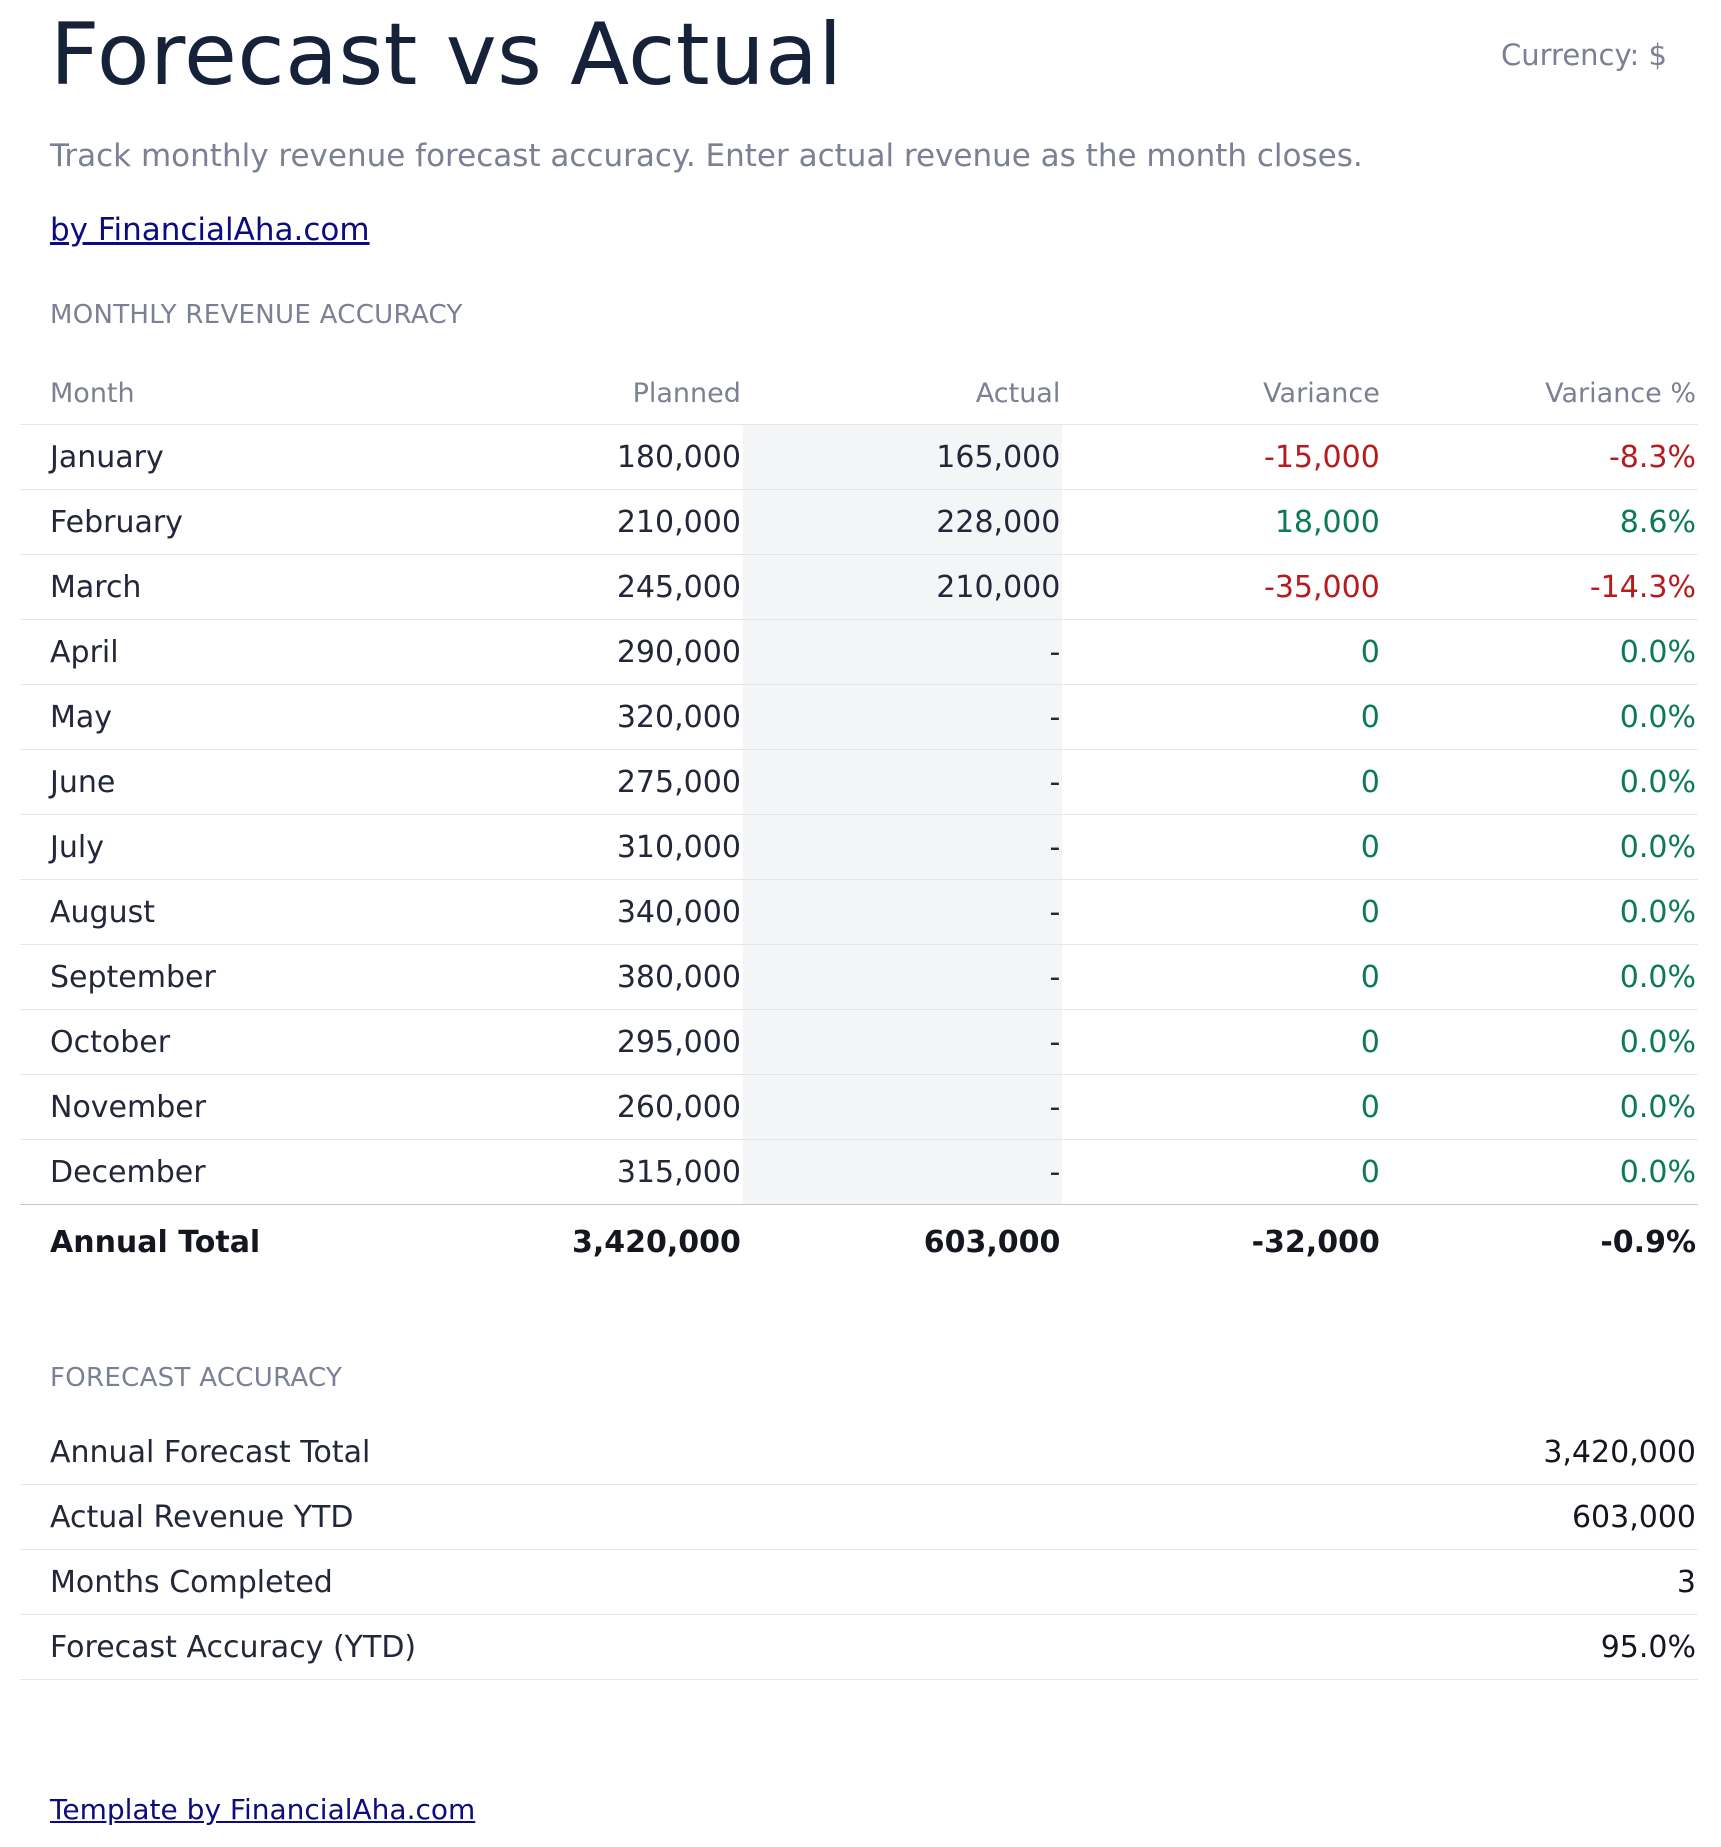 This screenshot has height=1847, width=1721. Describe the element at coordinates (216, 782) in the screenshot. I see `month-cell: June` at that location.